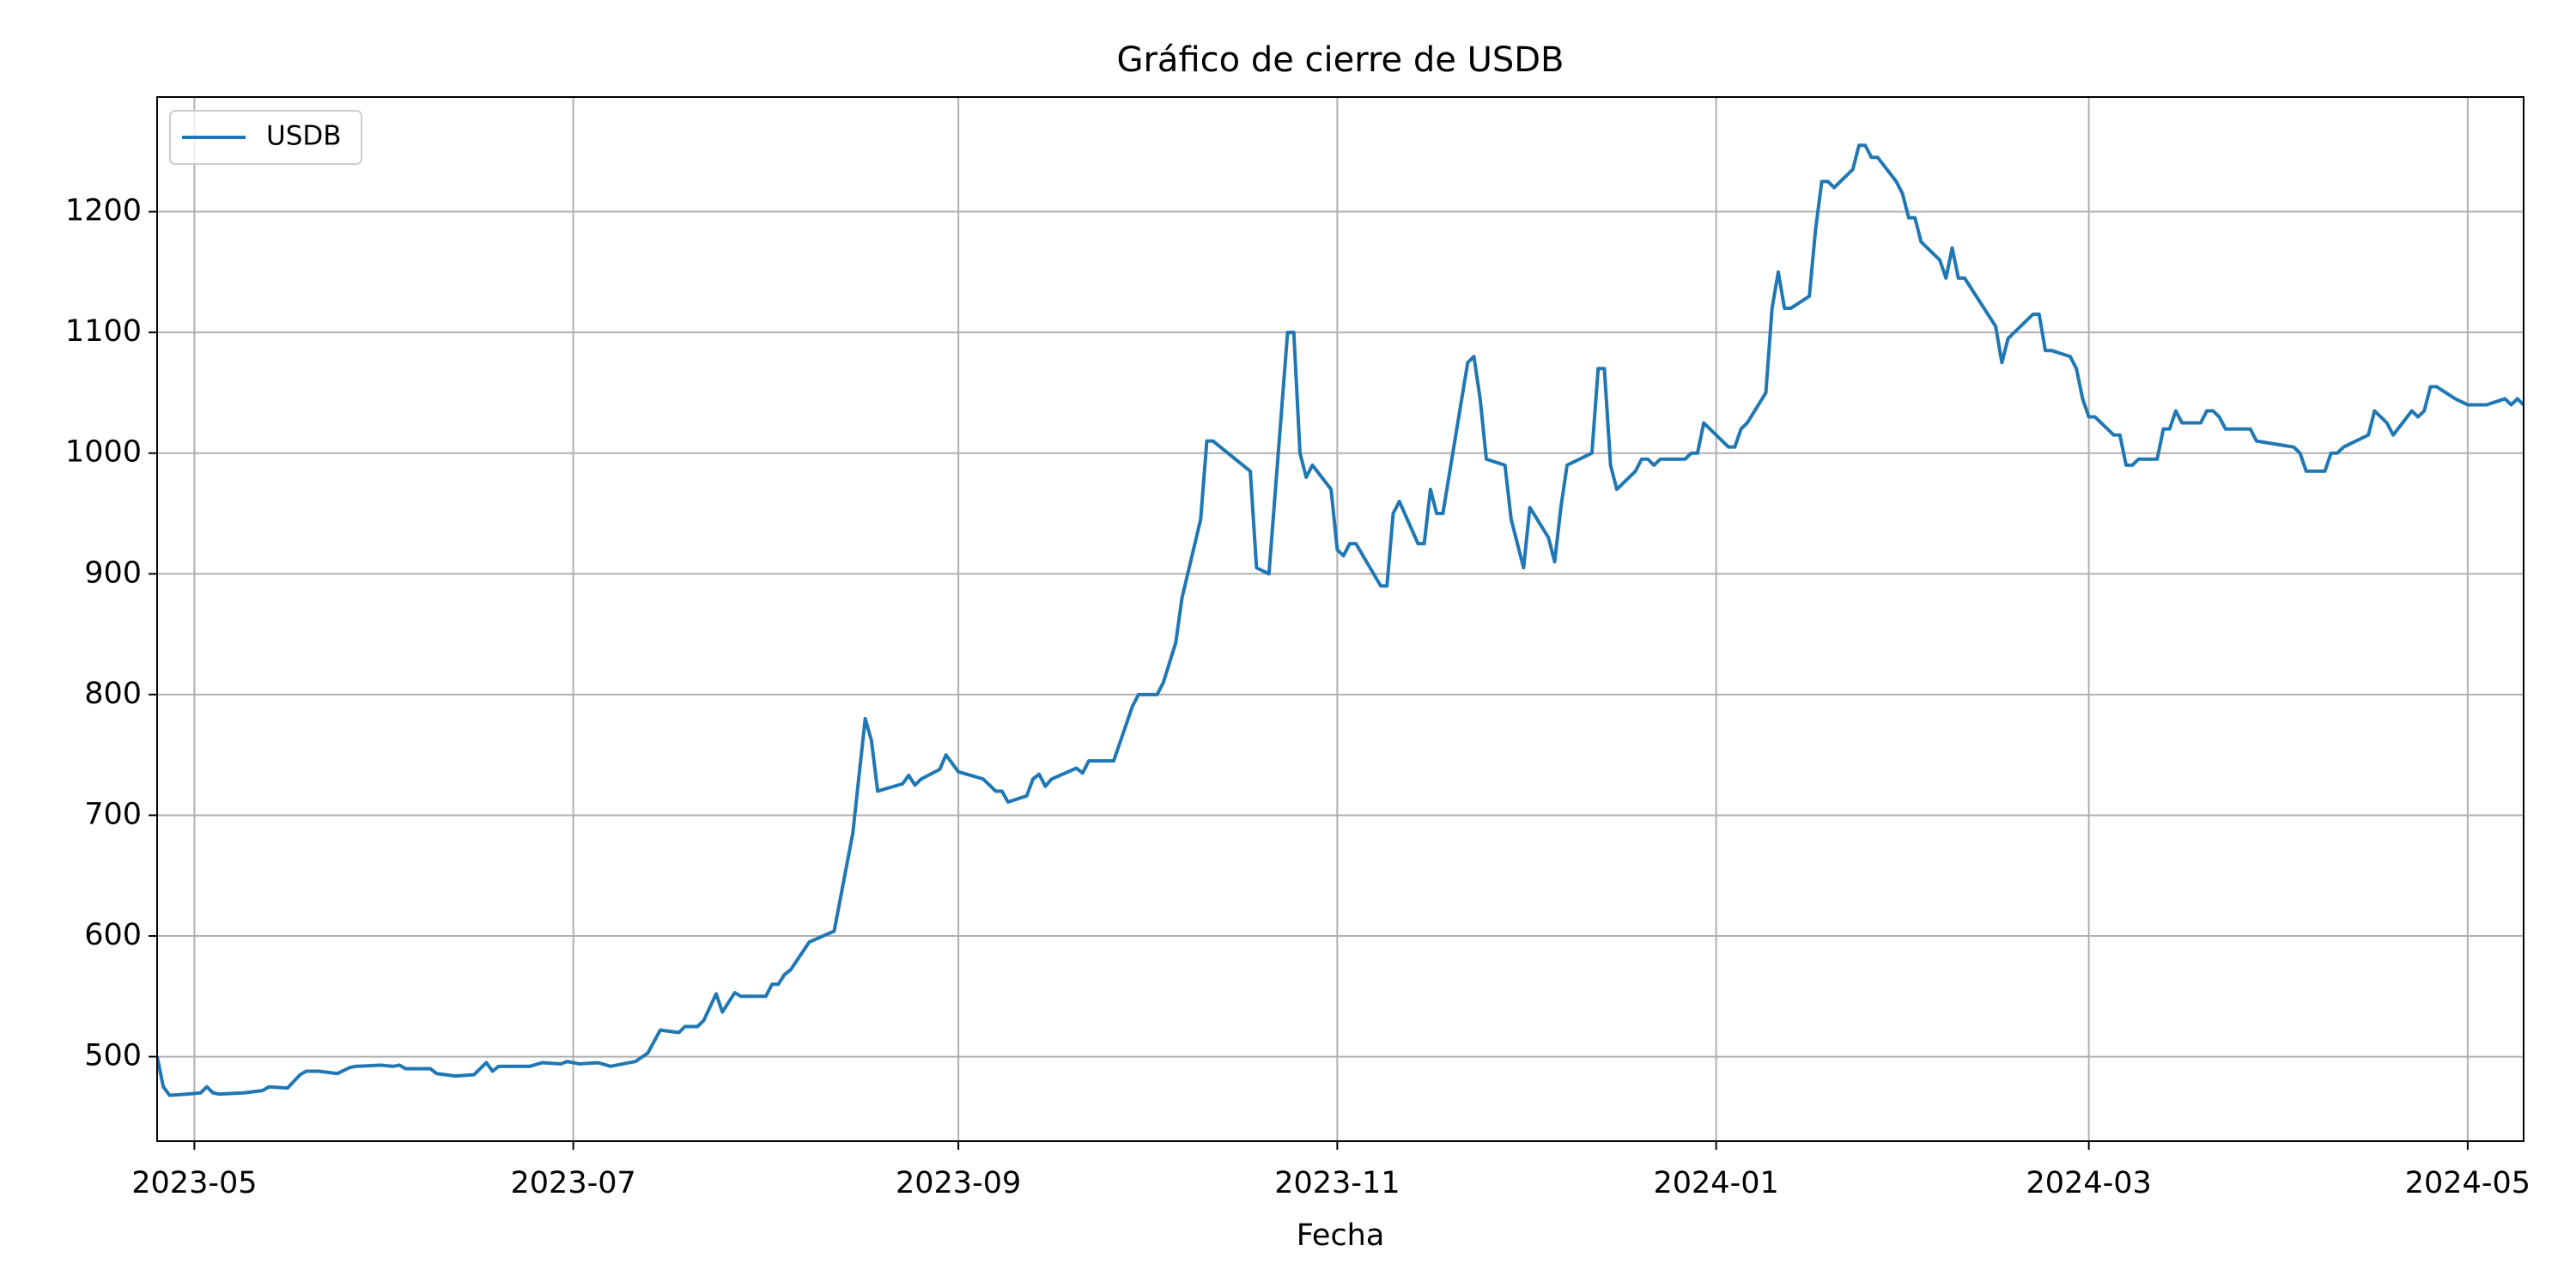 Image resolution: width=2576 pixels, height=1288 pixels. What do you see at coordinates (194, 1183) in the screenshot?
I see `x-tick-label: 2023-05` at bounding box center [194, 1183].